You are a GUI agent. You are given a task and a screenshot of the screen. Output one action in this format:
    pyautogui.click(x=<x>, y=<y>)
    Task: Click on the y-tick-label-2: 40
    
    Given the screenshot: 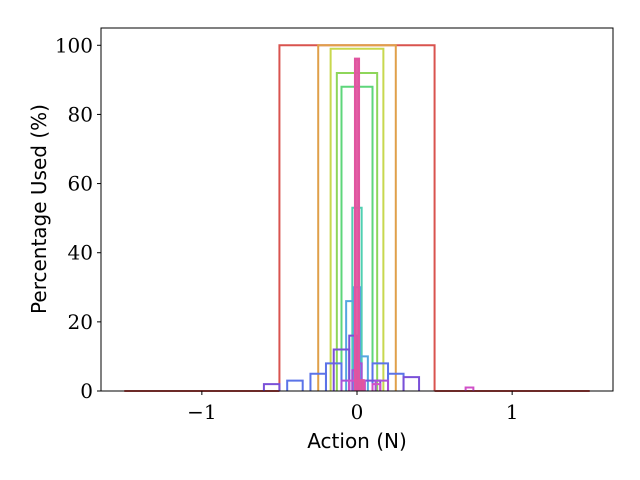 What is the action you would take?
    pyautogui.click(x=80, y=253)
    